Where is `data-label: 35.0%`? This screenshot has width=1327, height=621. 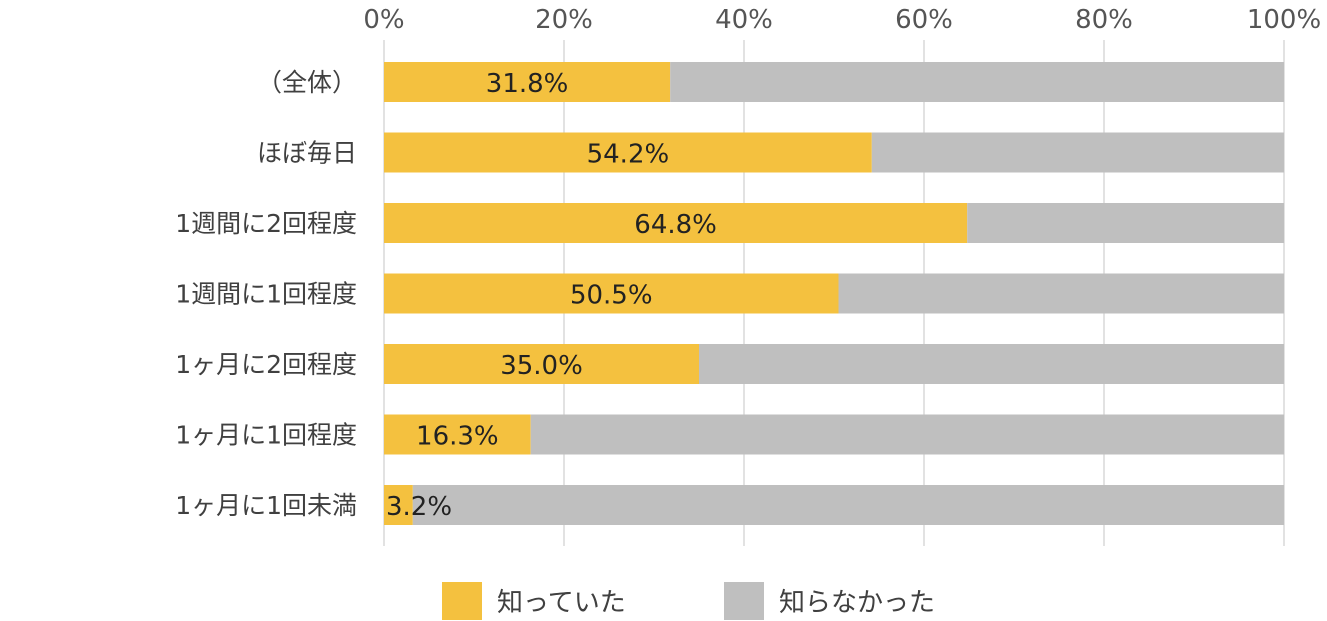 data-label: 35.0% is located at coordinates (541, 366).